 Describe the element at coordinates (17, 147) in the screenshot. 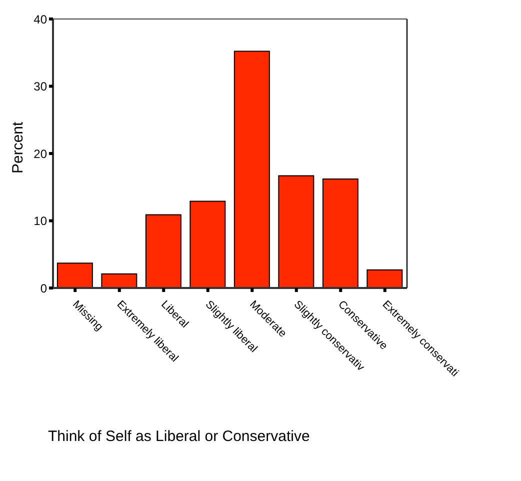

I see `y-axis-title: Percent` at that location.